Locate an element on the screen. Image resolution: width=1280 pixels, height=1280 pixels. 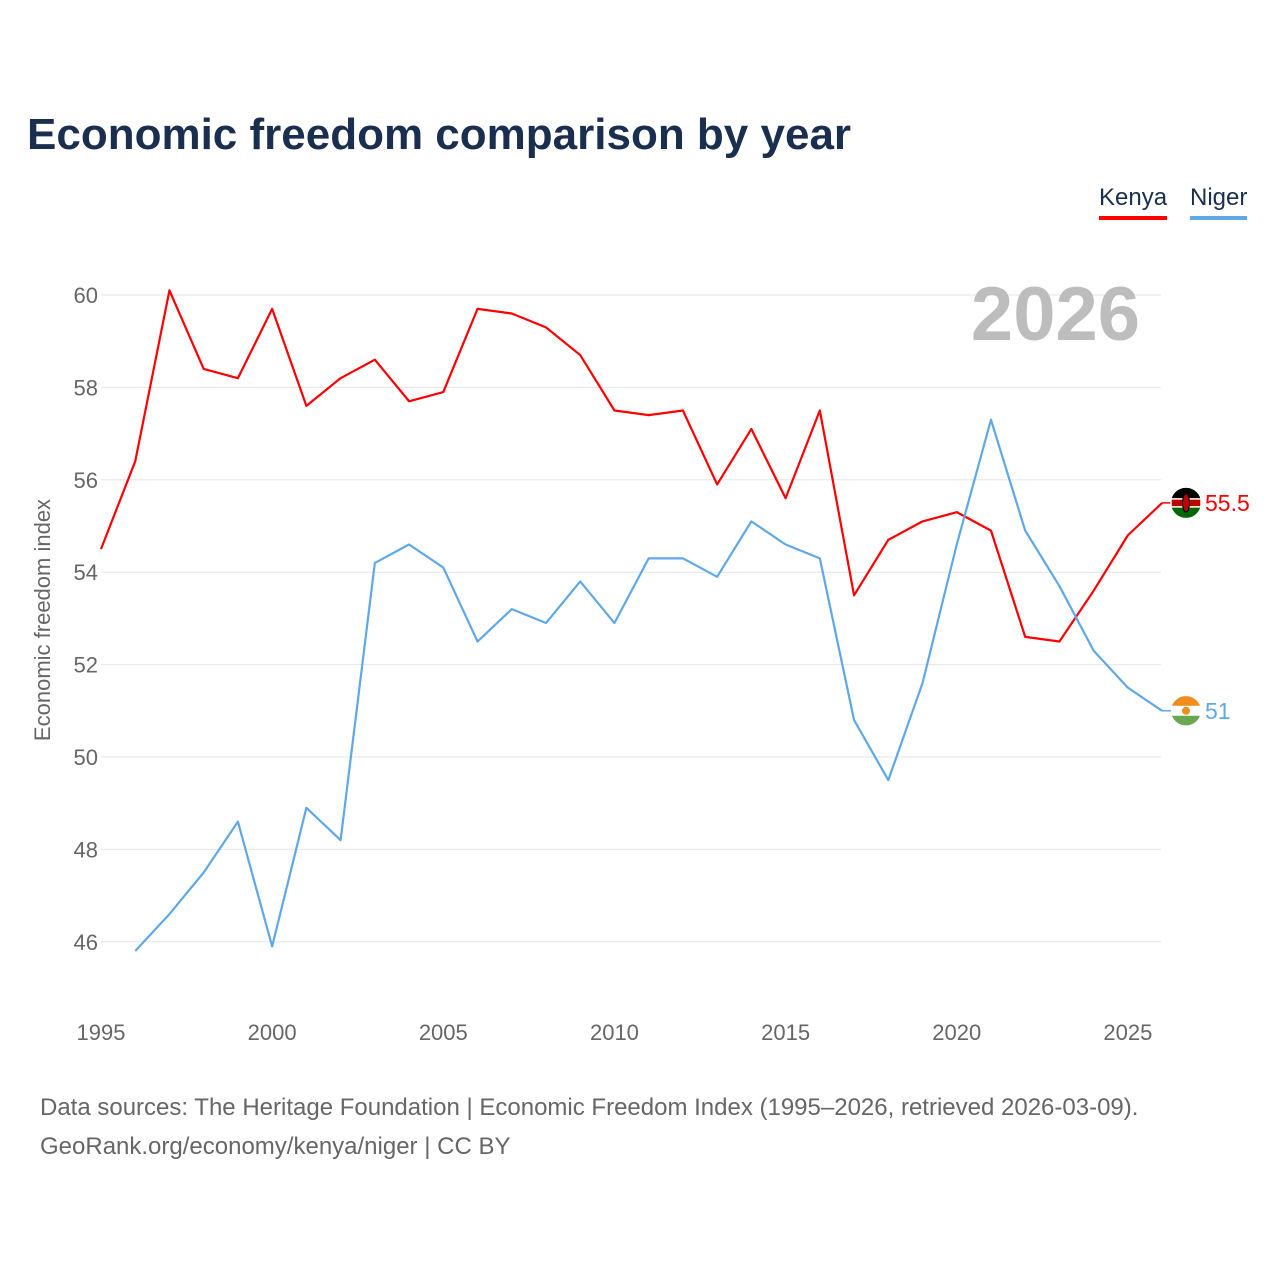
legend-kenya: Kenya is located at coordinates (1133, 202).